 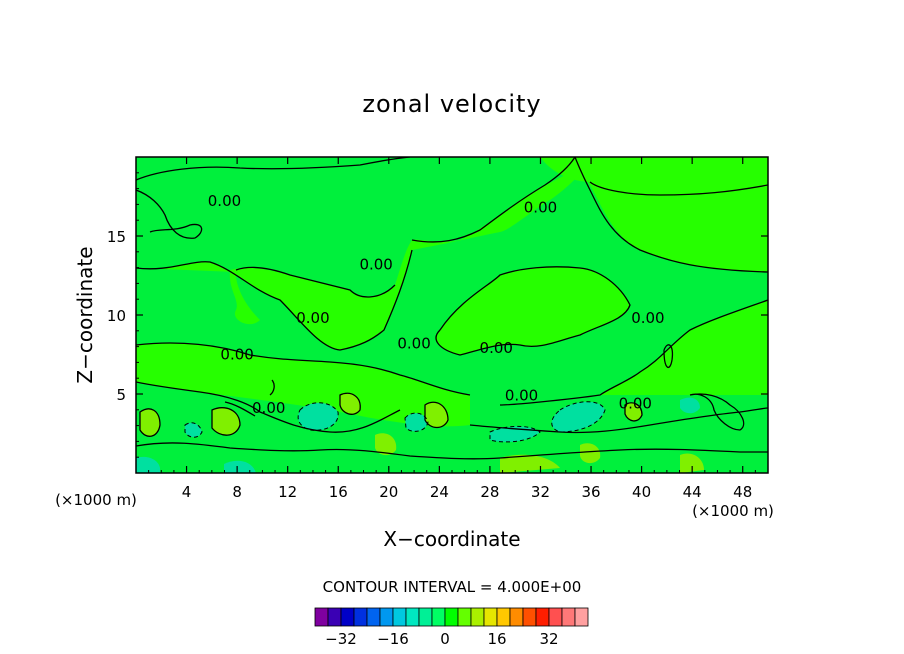 I want to click on x-axis-label: X−coordinate, so click(x=451, y=539).